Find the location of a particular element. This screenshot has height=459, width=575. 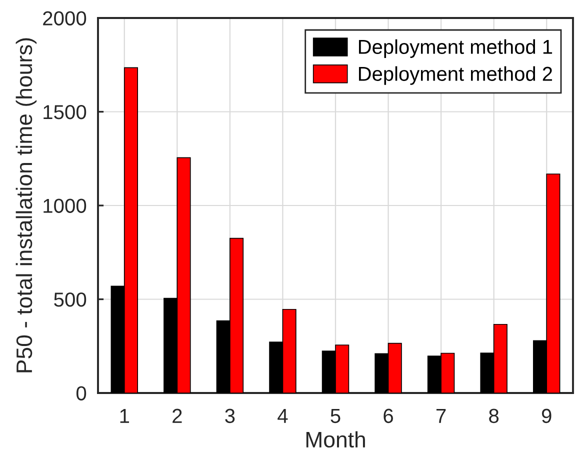

x-tick-label: 2 is located at coordinates (177, 415).